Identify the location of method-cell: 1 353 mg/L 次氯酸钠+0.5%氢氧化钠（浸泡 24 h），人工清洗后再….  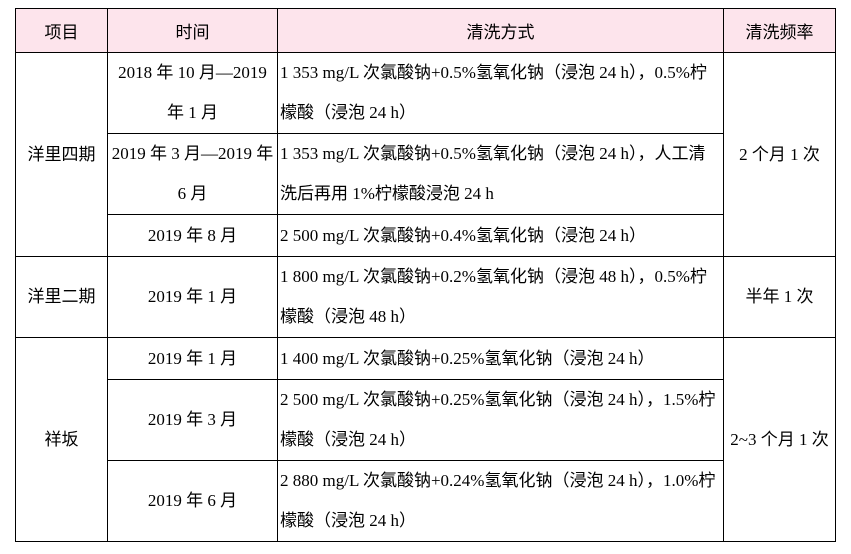
(500, 174).